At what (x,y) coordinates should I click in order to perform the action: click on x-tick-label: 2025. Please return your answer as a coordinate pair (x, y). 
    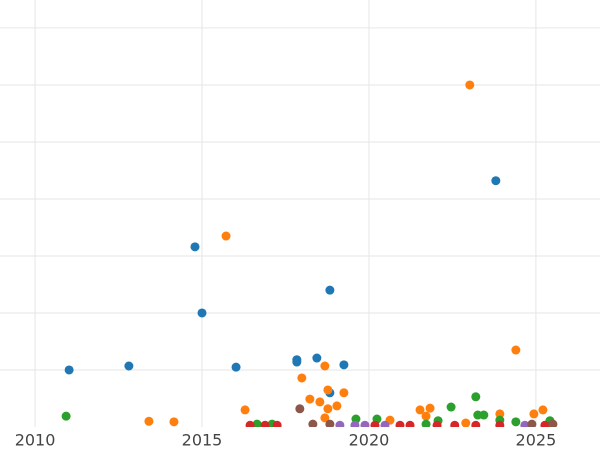
    Looking at the image, I should click on (536, 440).